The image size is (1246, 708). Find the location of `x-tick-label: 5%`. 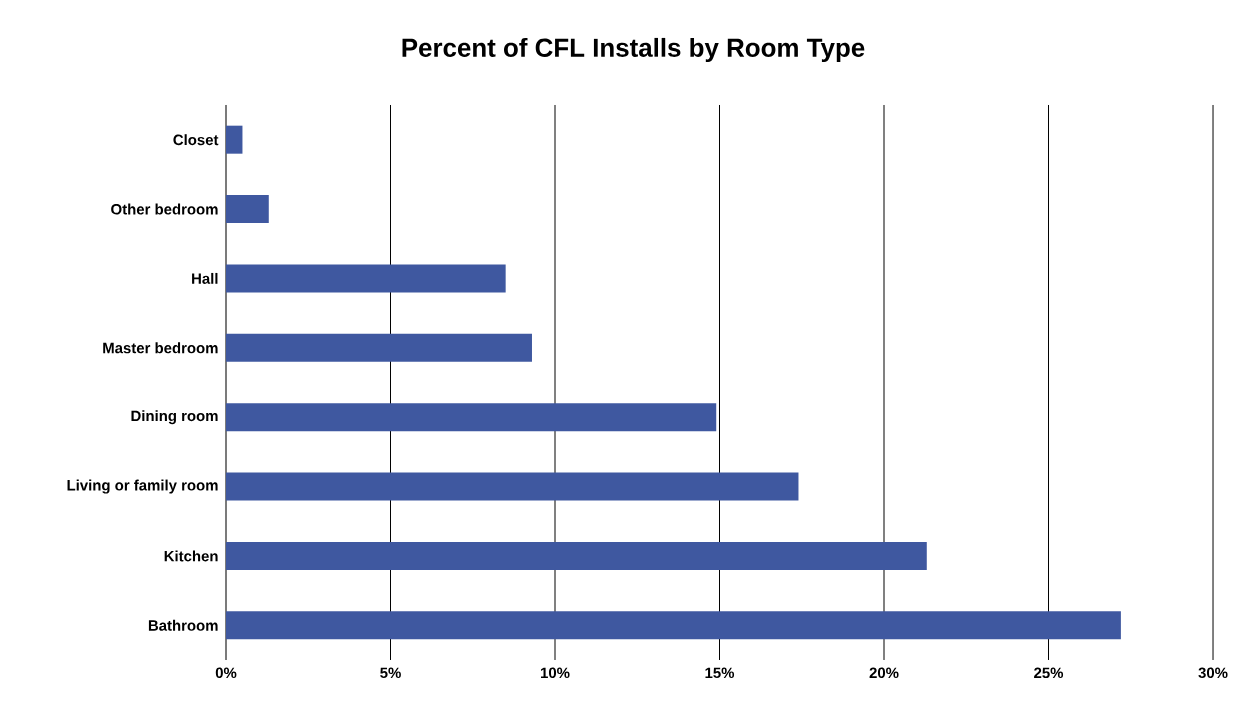

x-tick-label: 5% is located at coordinates (390, 673).